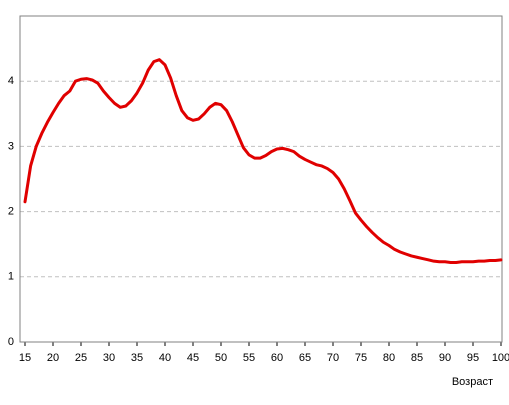 The width and height of the screenshot is (509, 405). I want to click on x-tick-label: 40, so click(165, 358).